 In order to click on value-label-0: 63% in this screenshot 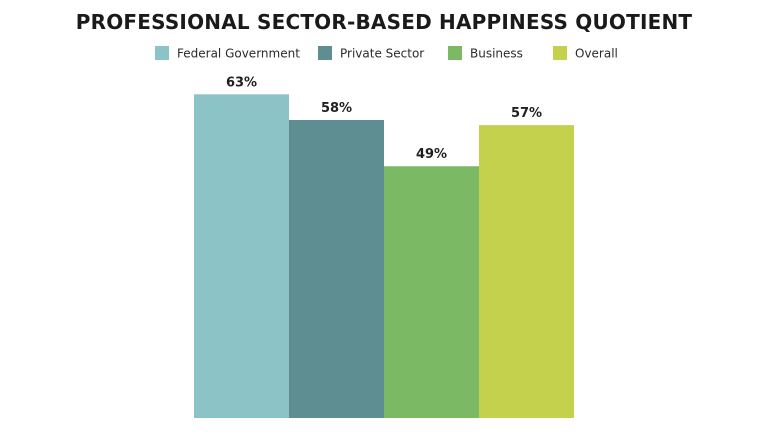, I will do `click(241, 82)`.